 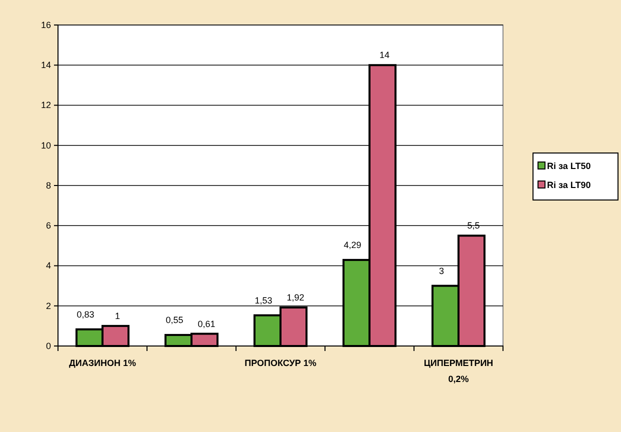 I want to click on data-label: 1,53, so click(x=263, y=300).